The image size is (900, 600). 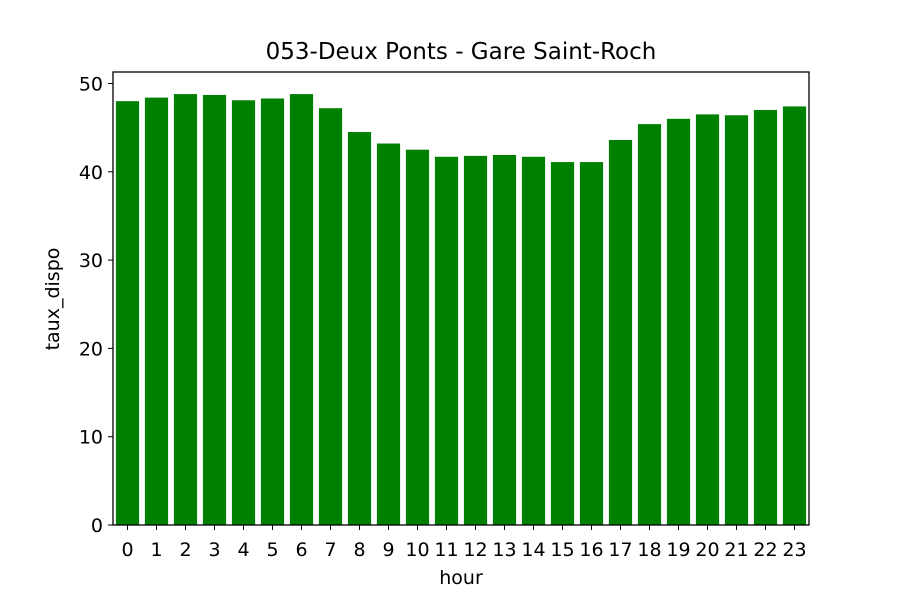 I want to click on chart-title: 053-Deux Ponts - Gare Saint-Roch, so click(x=461, y=52).